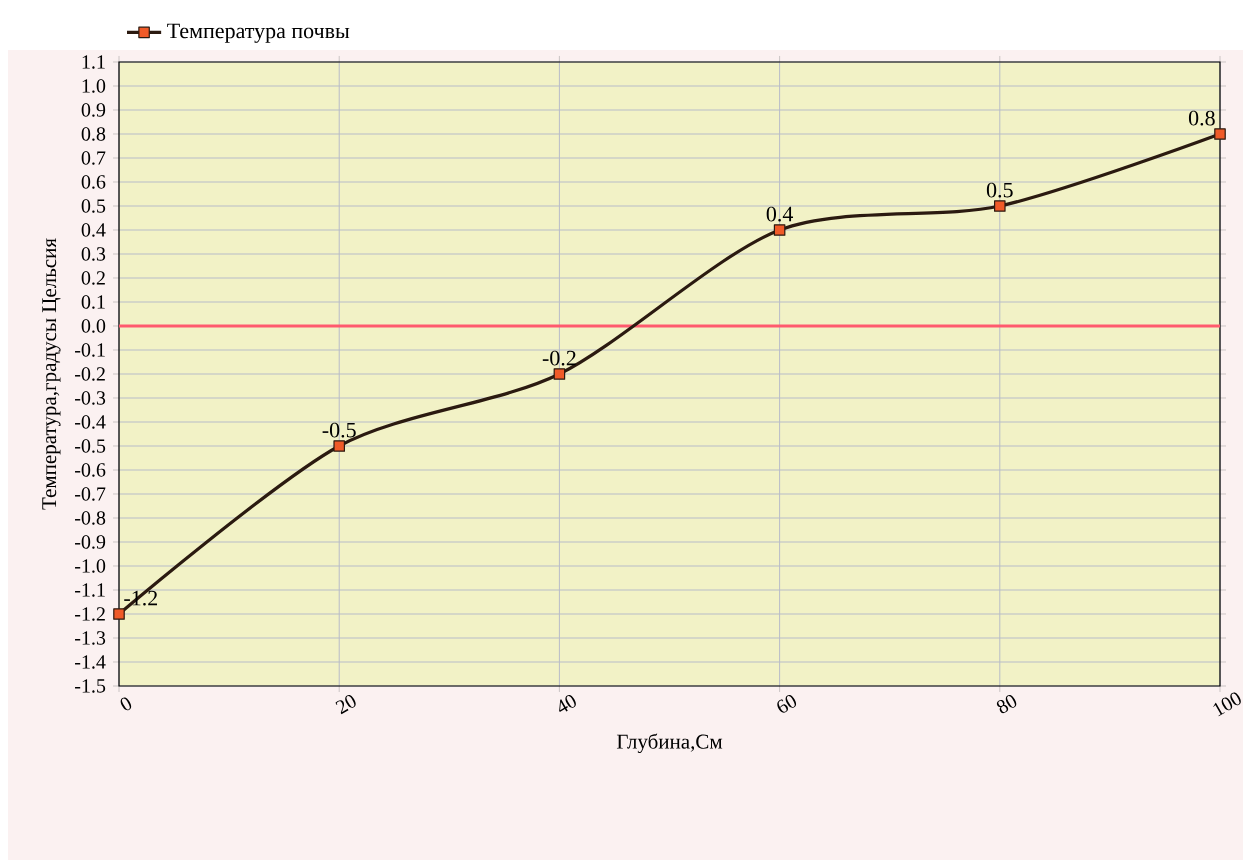 The image size is (1243, 860). Describe the element at coordinates (258, 33) in the screenshot. I see `legend-label: Температура почвы` at that location.